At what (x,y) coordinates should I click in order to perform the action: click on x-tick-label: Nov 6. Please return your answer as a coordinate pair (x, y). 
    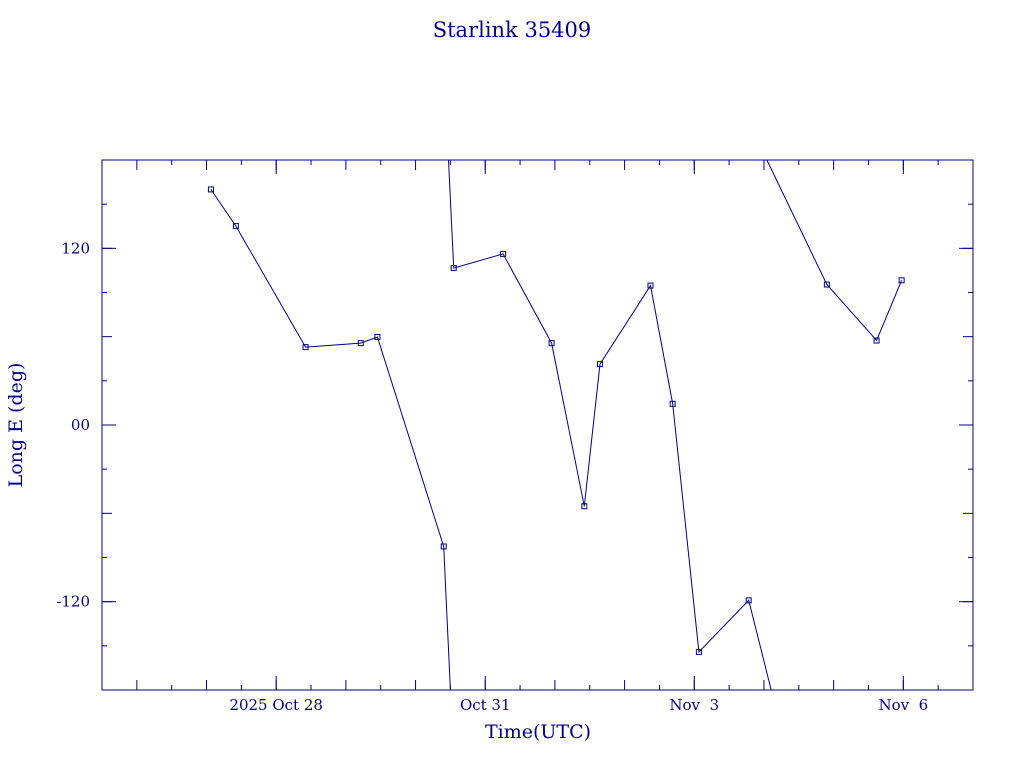
    Looking at the image, I should click on (903, 705).